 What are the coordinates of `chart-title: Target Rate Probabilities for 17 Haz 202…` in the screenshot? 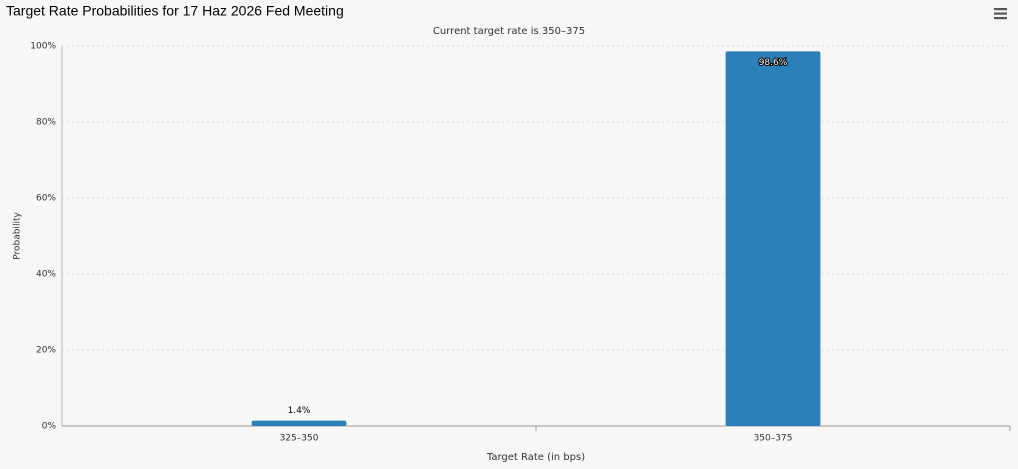 It's located at (175, 11).